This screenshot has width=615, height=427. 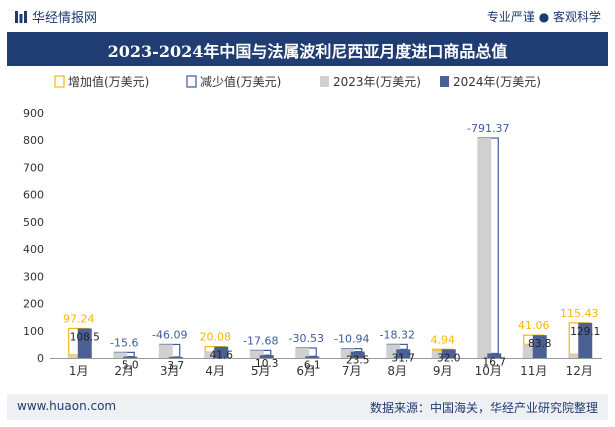 What do you see at coordinates (579, 313) in the screenshot?
I see `change-label: 115.43` at bounding box center [579, 313].